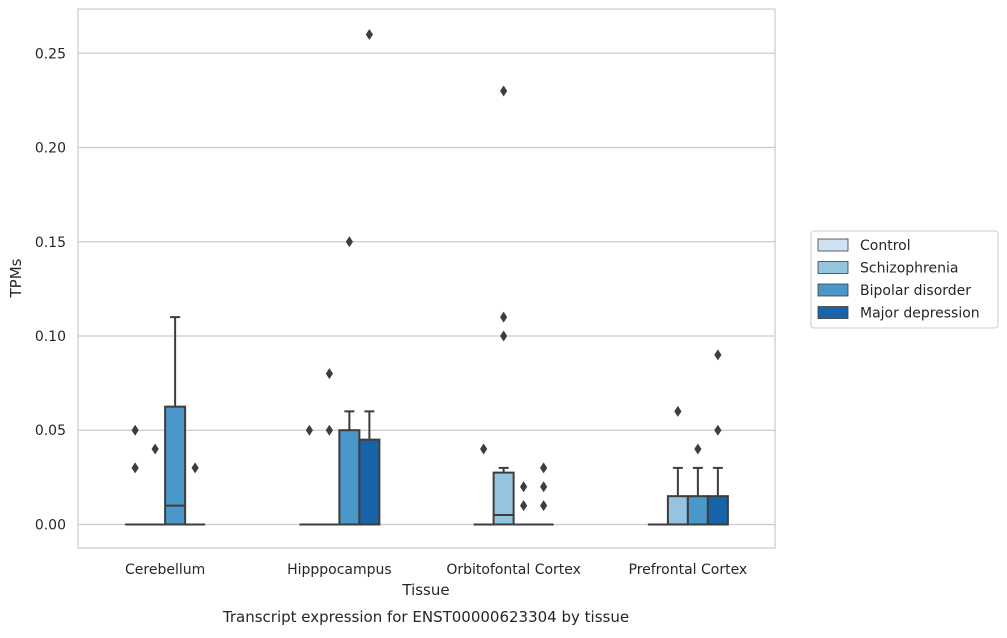 The width and height of the screenshot is (1007, 638). I want to click on x-axis-label: Tissue, so click(425, 590).